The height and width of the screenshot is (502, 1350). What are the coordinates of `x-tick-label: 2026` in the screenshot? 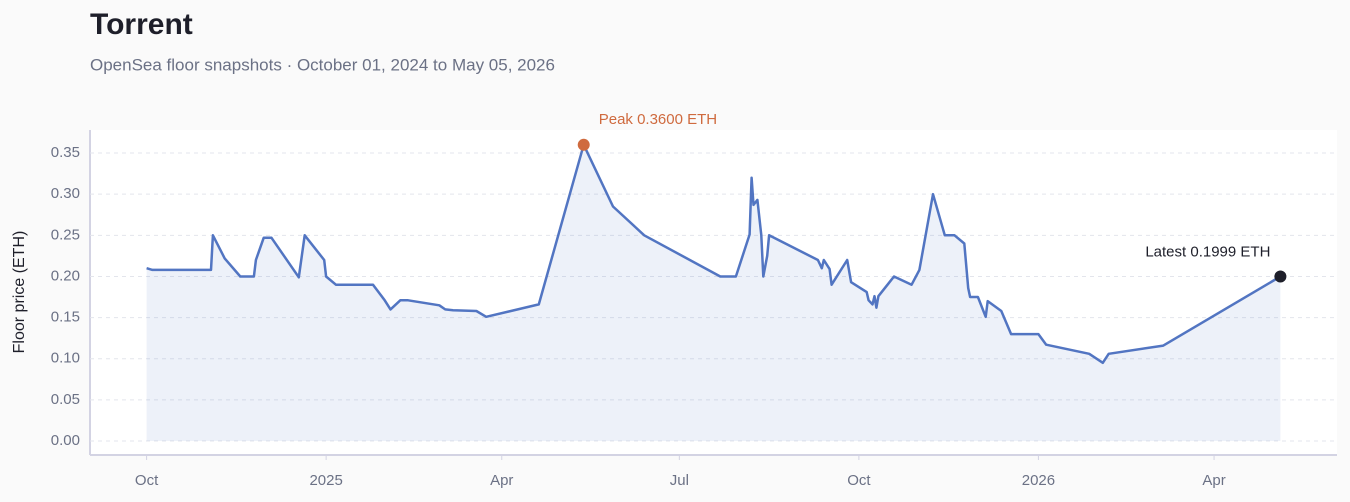 It's located at (1038, 480).